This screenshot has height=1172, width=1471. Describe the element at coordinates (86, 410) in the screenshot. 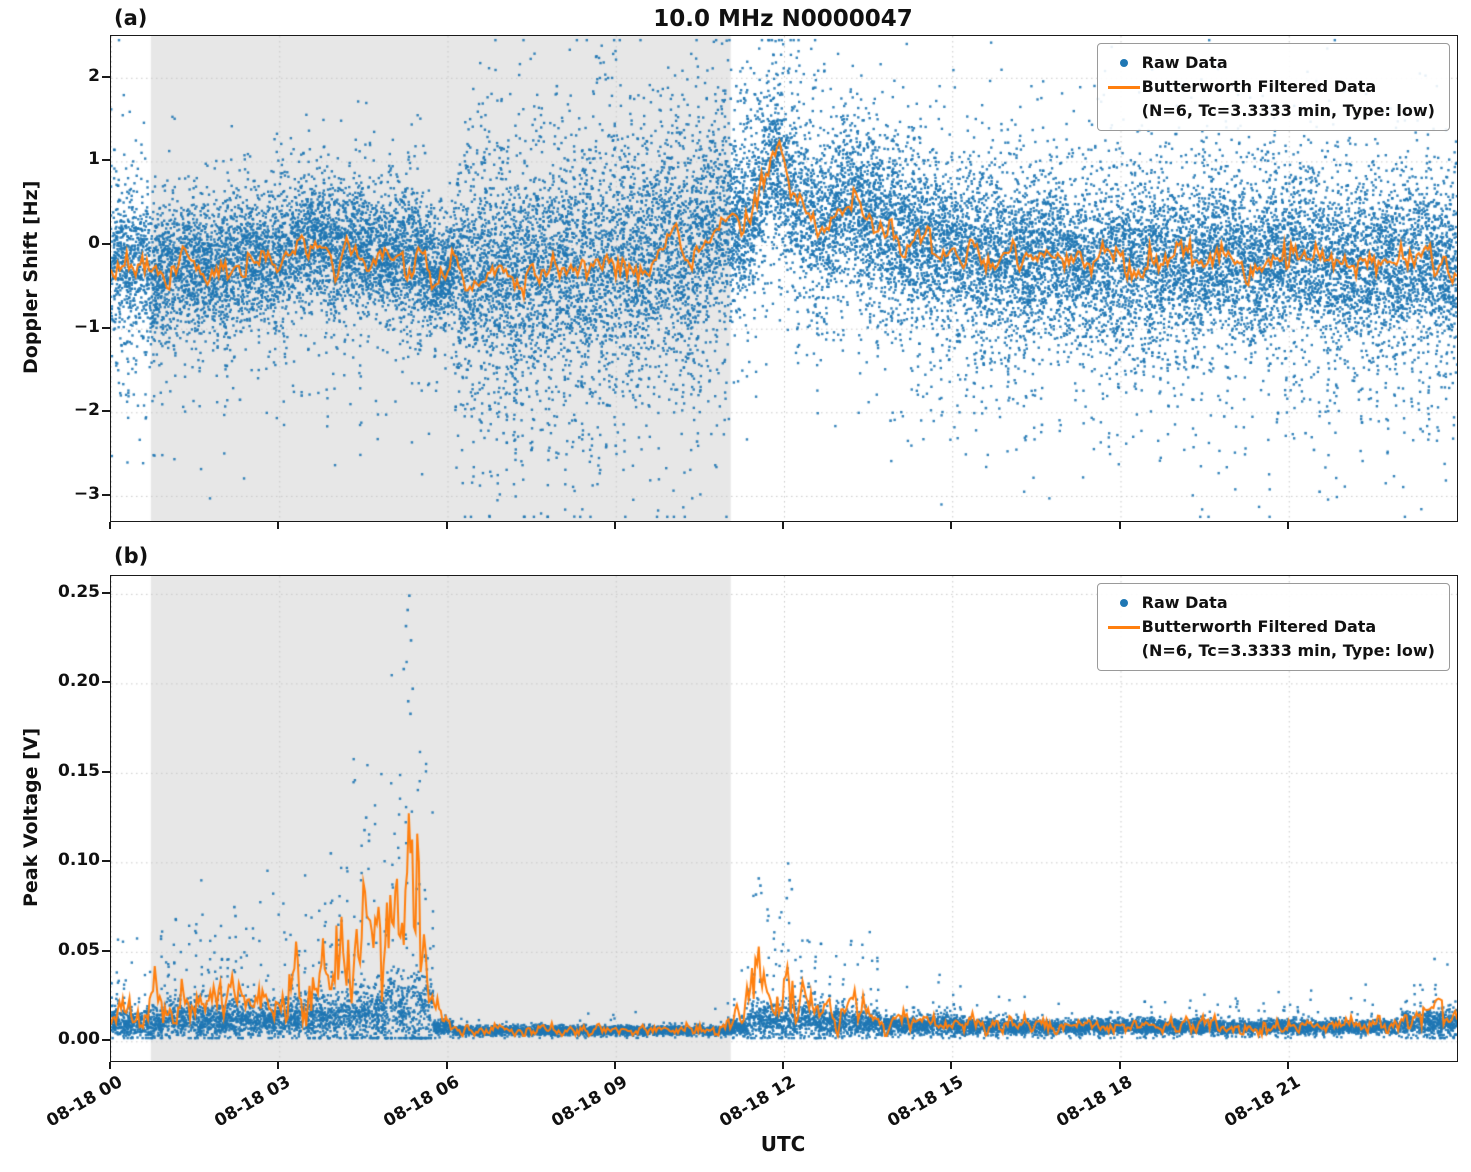

I see `y-tick-label: −2` at that location.